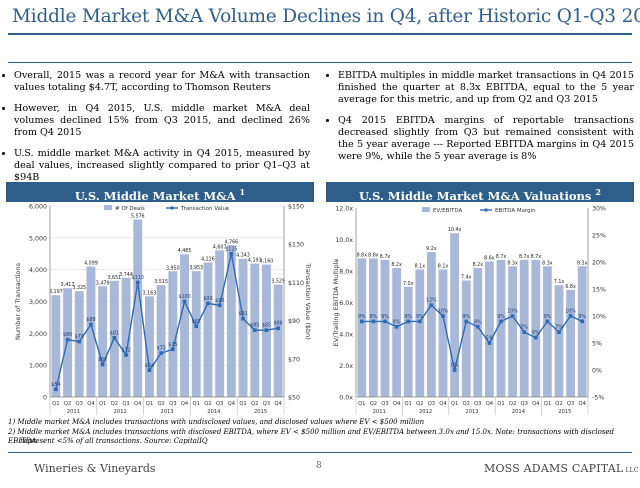 This screenshot has height=488, width=640. Describe the element at coordinates (570, 287) in the screenshot. I see `bar-data-label: 6.8x` at that location.